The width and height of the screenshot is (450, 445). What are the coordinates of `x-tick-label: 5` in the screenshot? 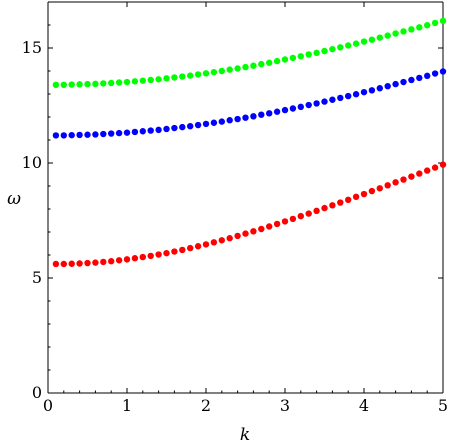 It's located at (443, 405).